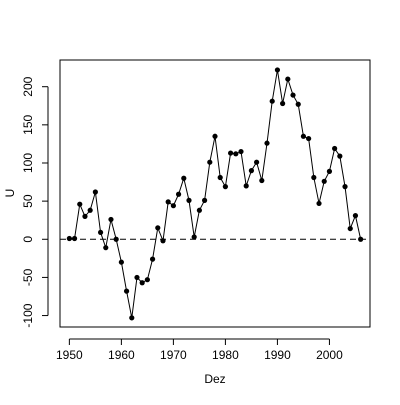  What do you see at coordinates (329, 355) in the screenshot?
I see `x-tick-label: 2000` at bounding box center [329, 355].